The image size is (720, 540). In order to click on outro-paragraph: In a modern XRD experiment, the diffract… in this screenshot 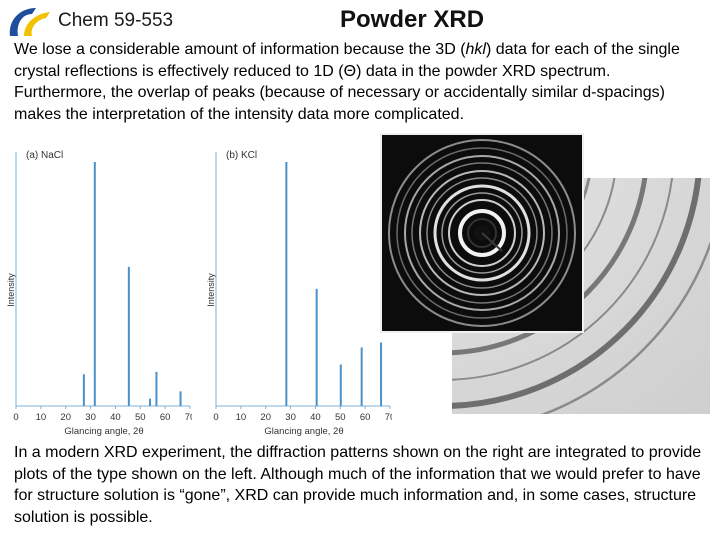, I will do `click(358, 485)`.